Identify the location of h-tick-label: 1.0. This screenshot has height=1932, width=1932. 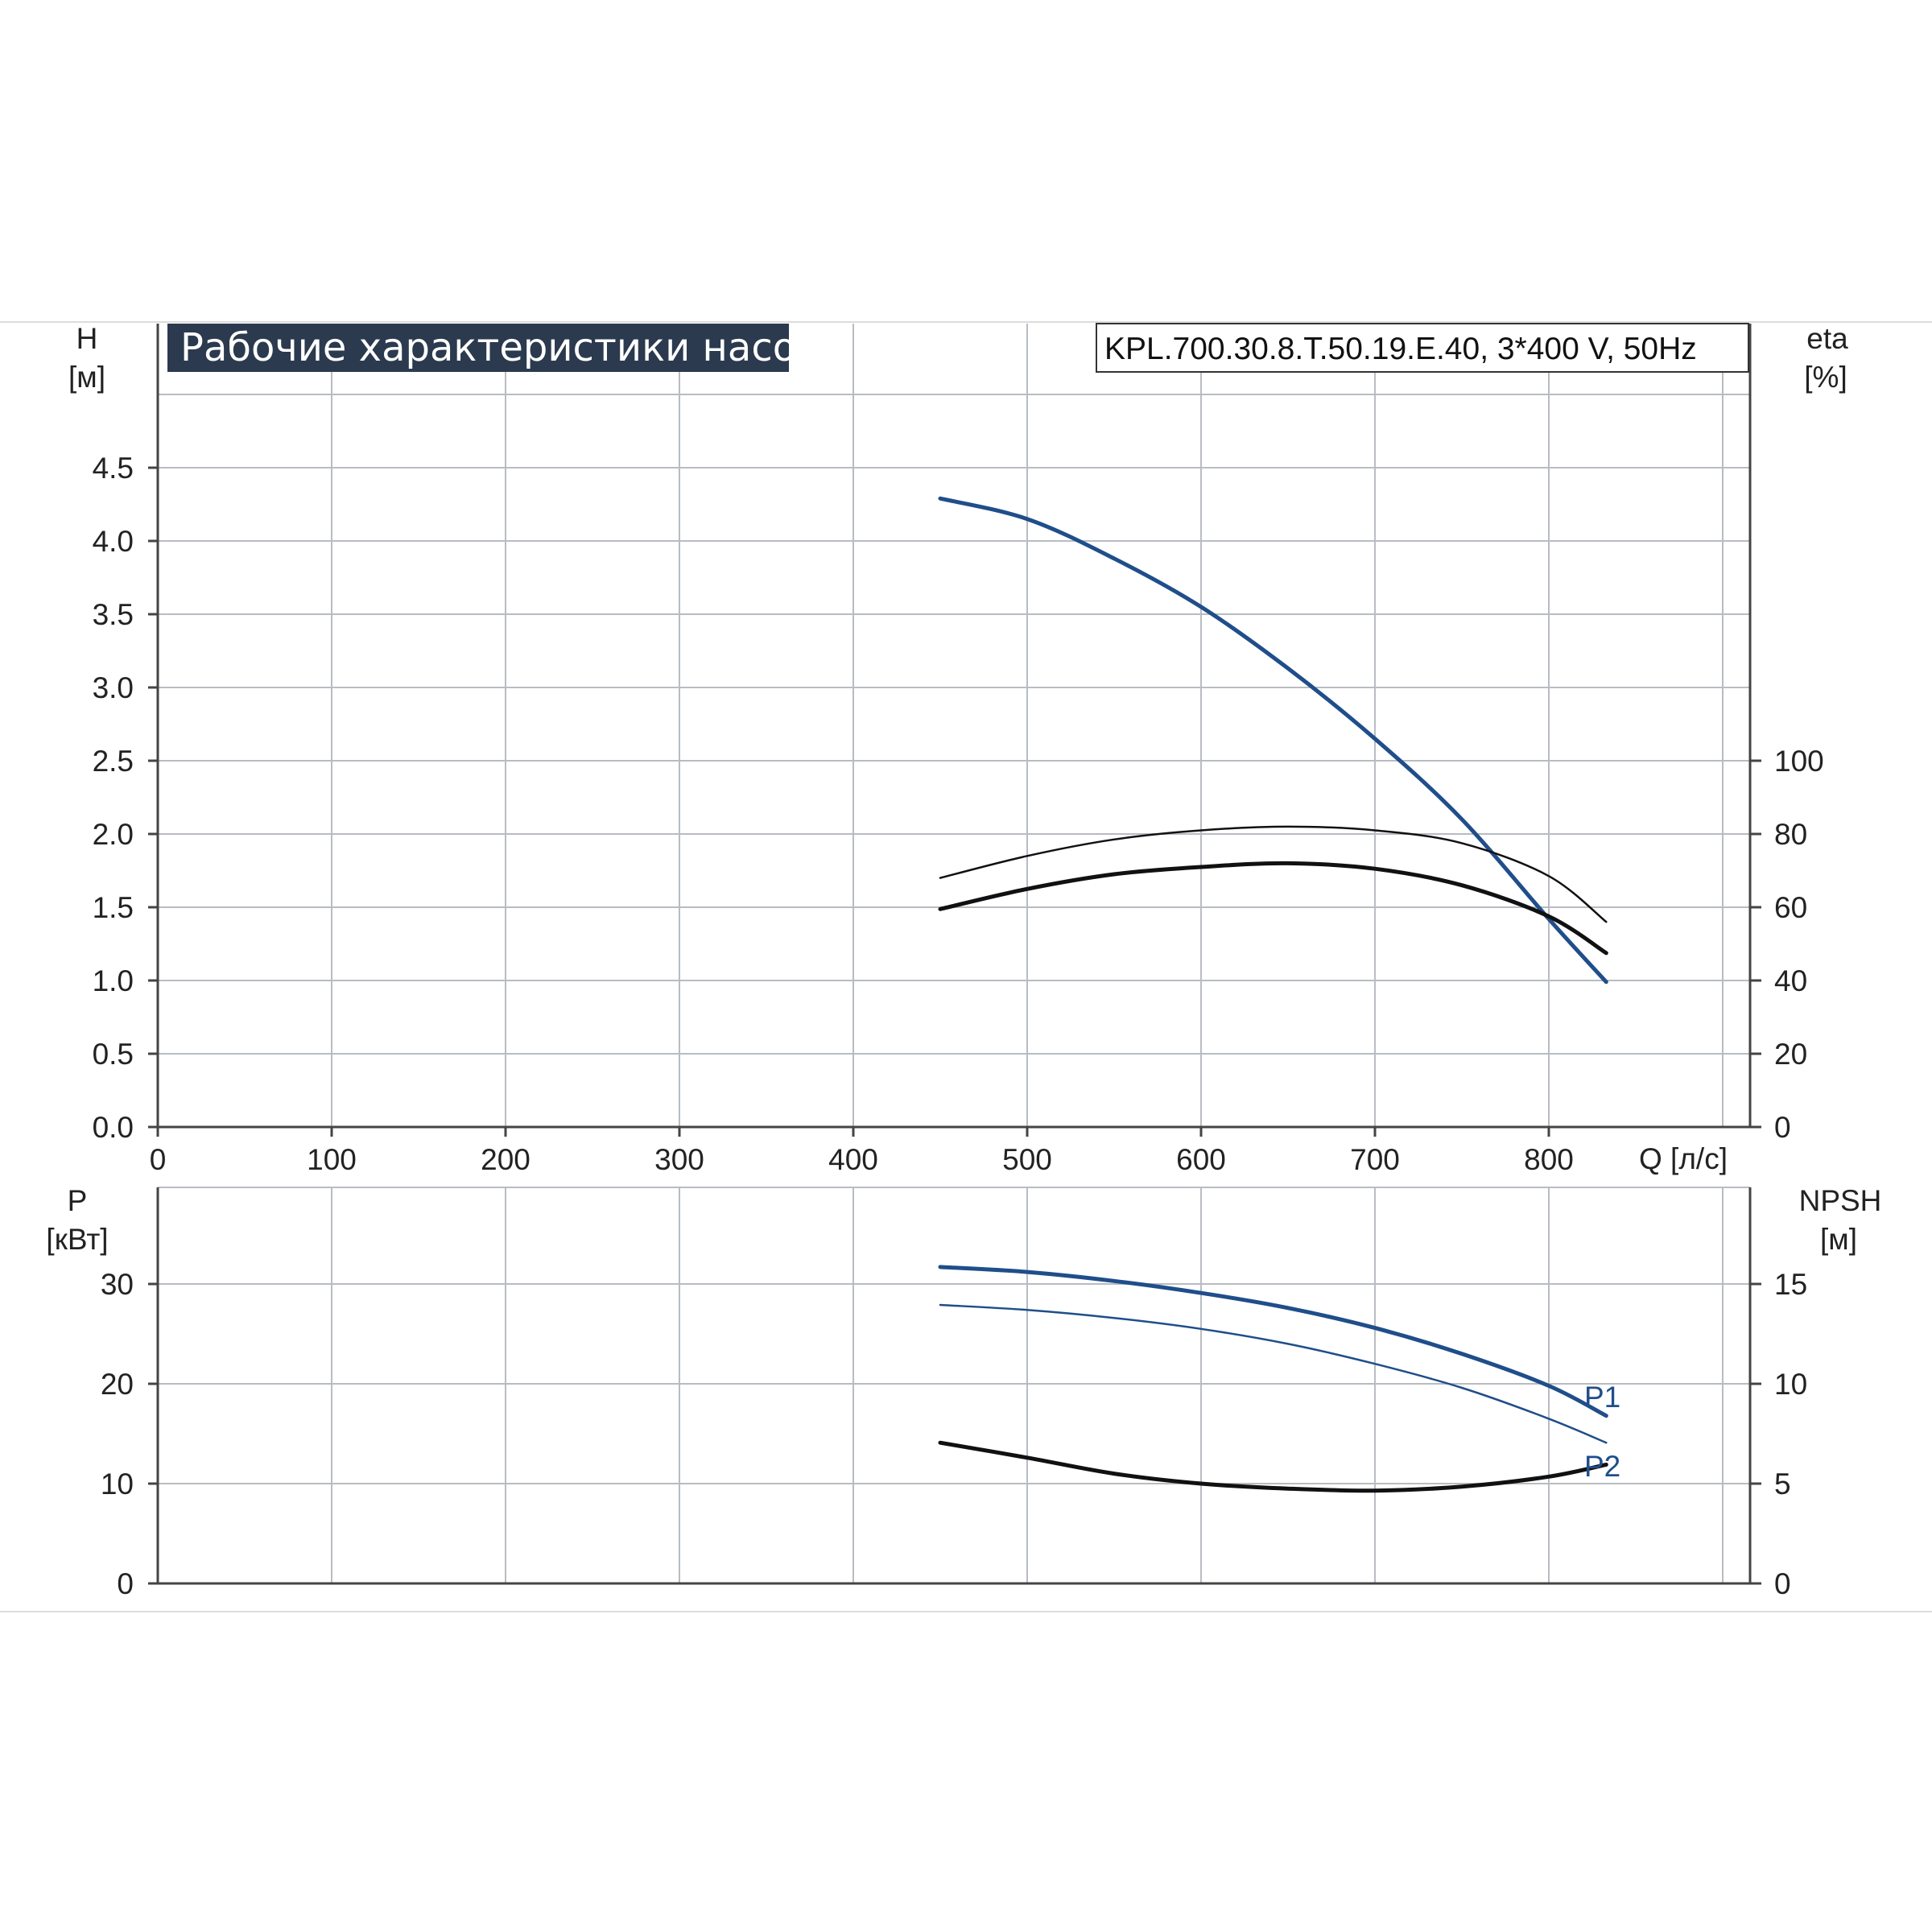
(113, 980).